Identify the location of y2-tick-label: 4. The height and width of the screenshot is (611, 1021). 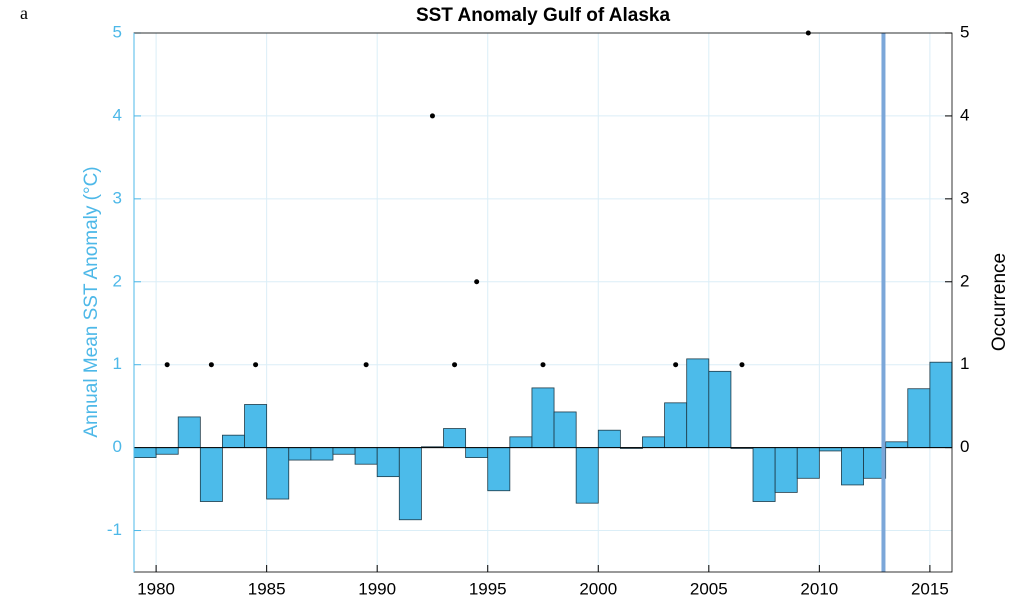
(964, 114).